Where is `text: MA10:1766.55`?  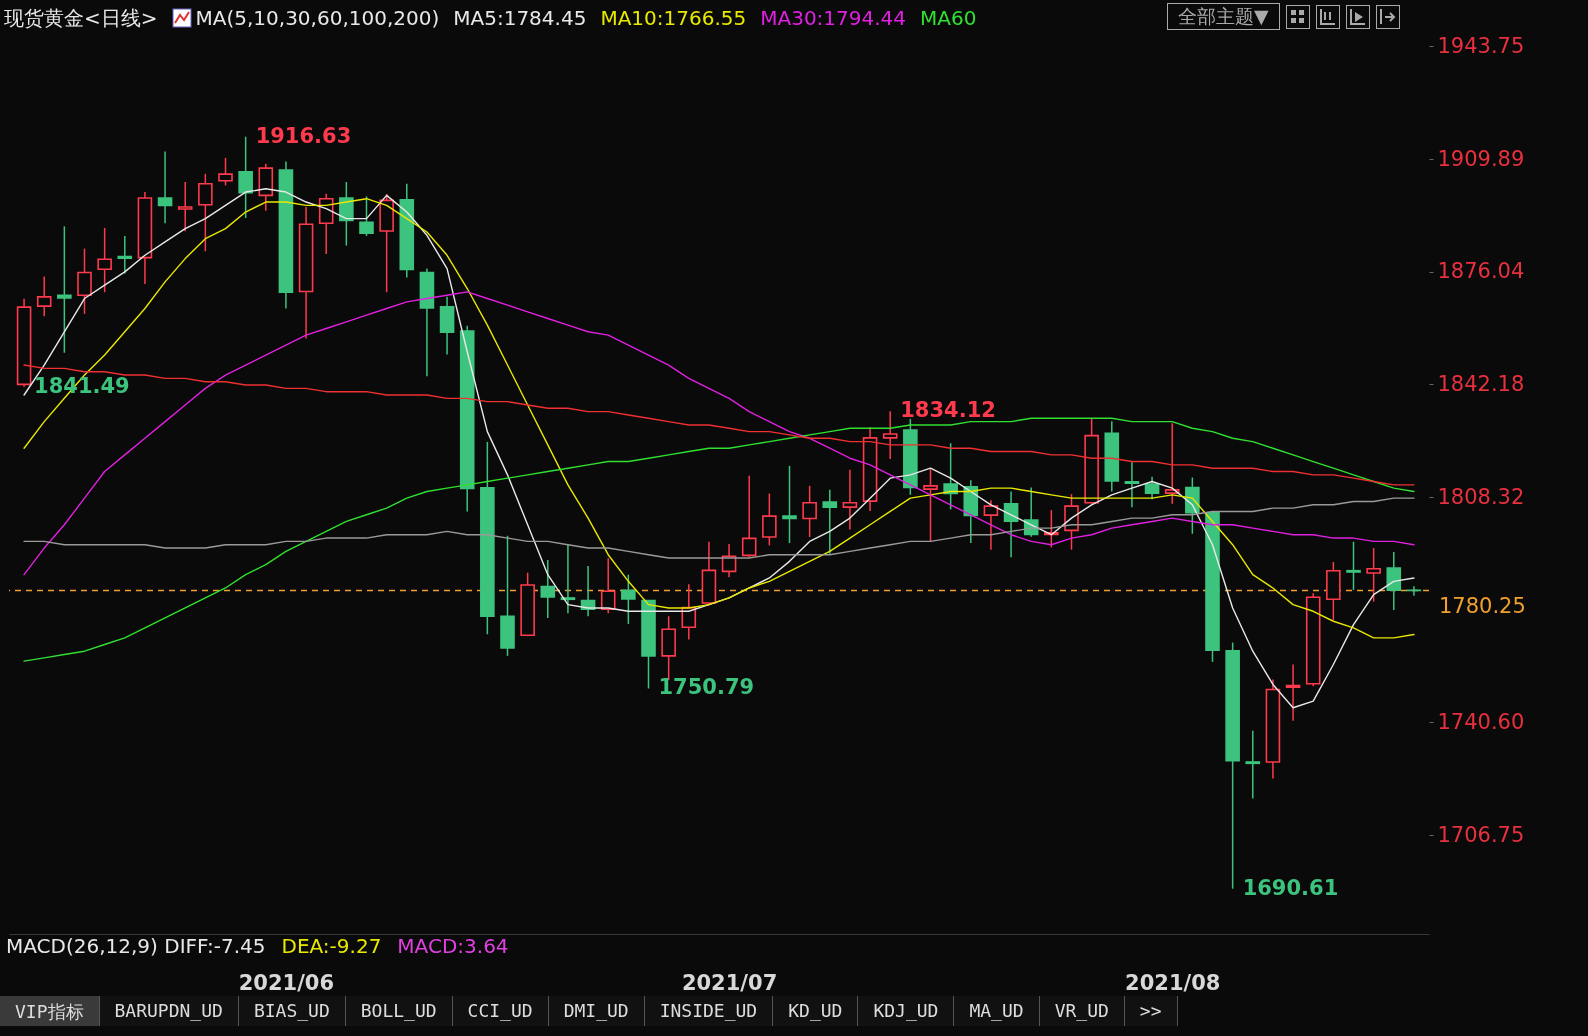 text: MA10:1766.55 is located at coordinates (673, 18).